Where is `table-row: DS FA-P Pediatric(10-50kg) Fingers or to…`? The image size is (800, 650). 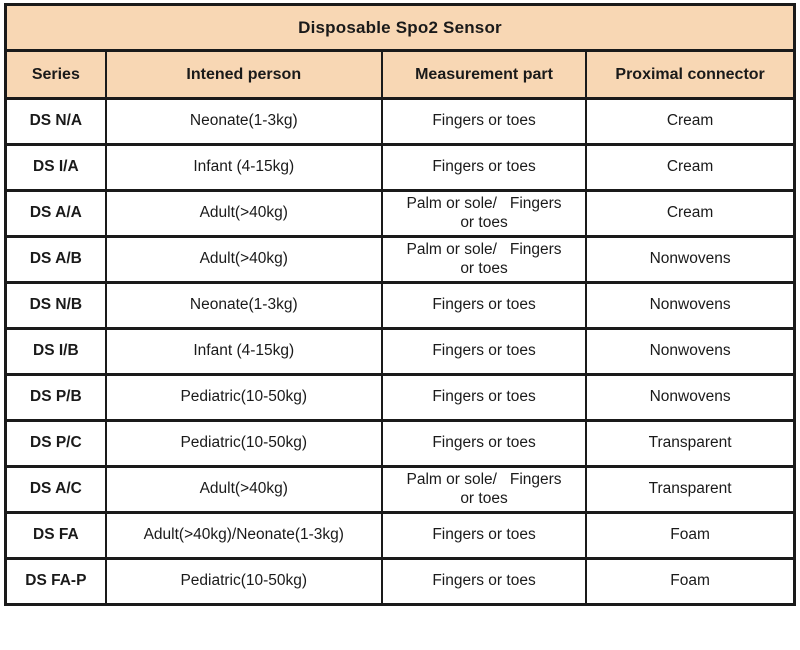
table-row: DS FA-P Pediatric(10-50kg) Fingers or to… is located at coordinates (400, 581).